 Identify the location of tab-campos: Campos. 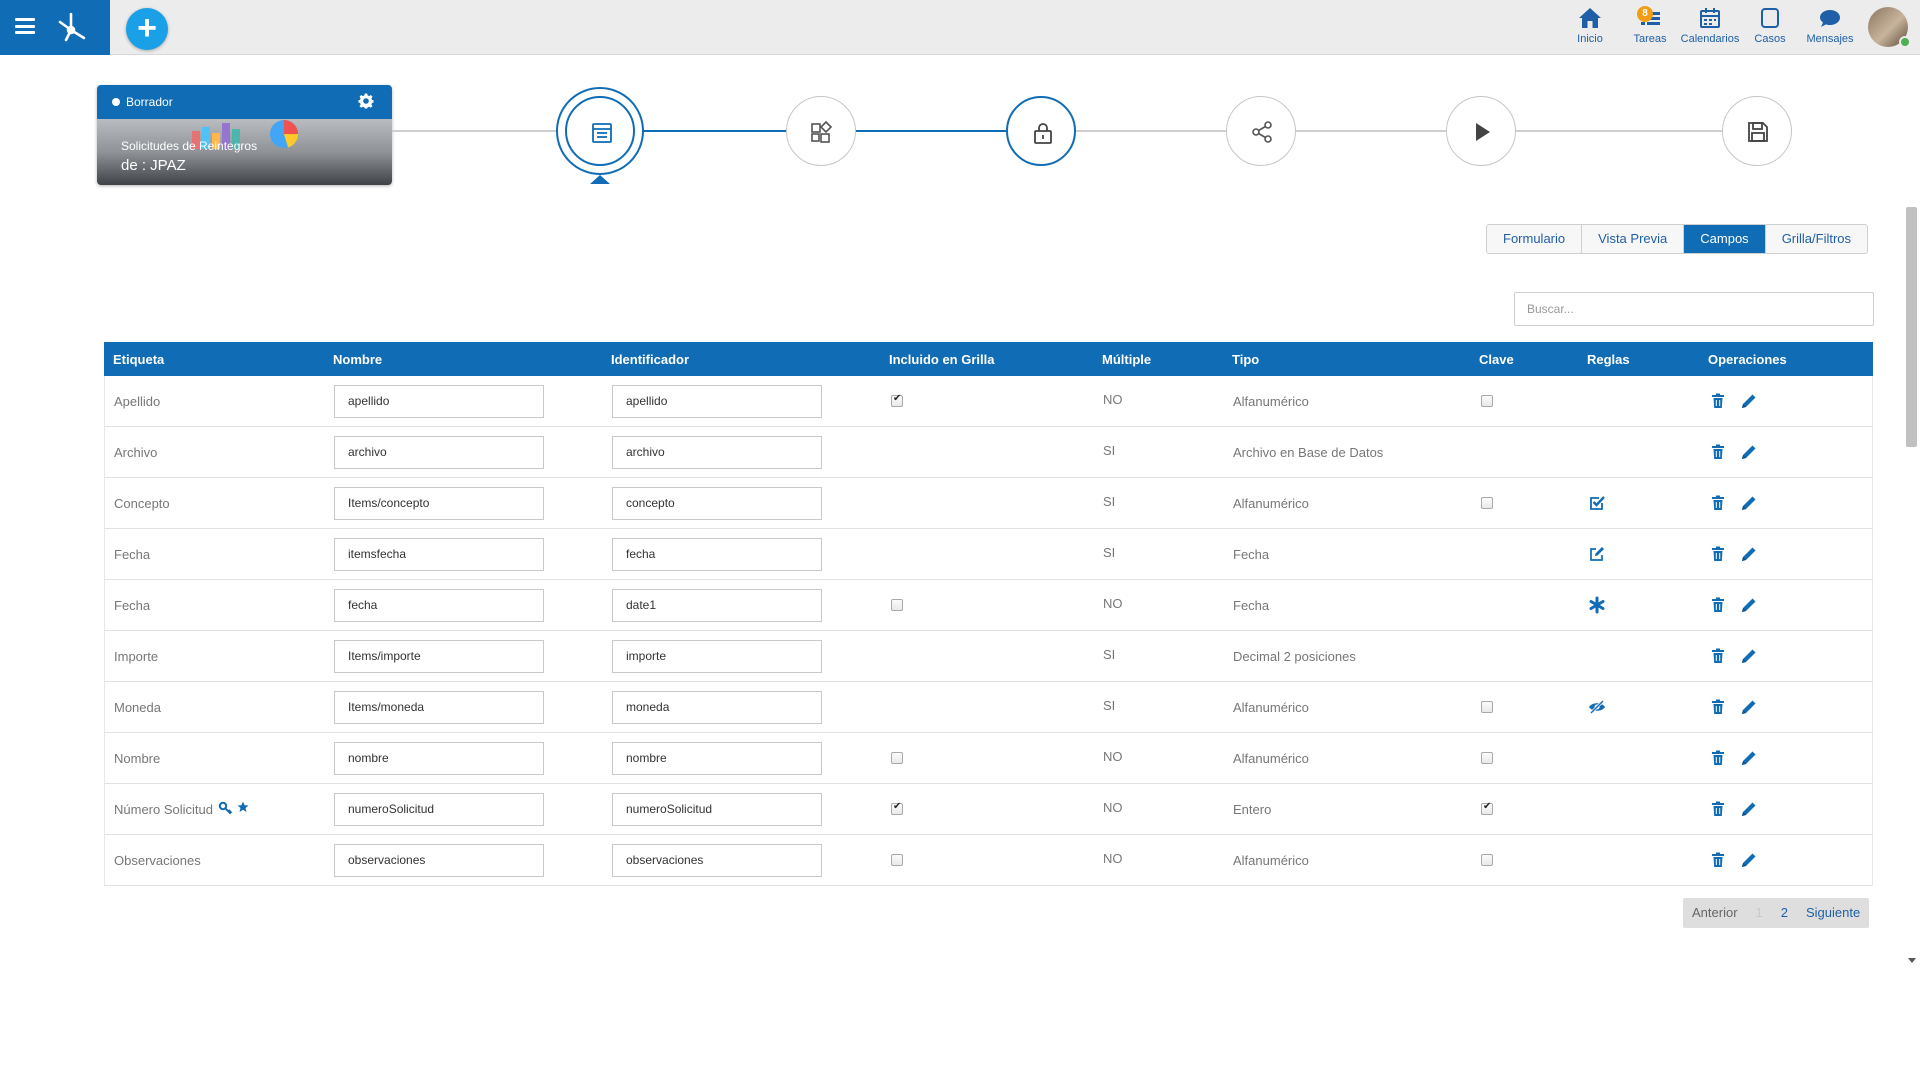
(1725, 239).